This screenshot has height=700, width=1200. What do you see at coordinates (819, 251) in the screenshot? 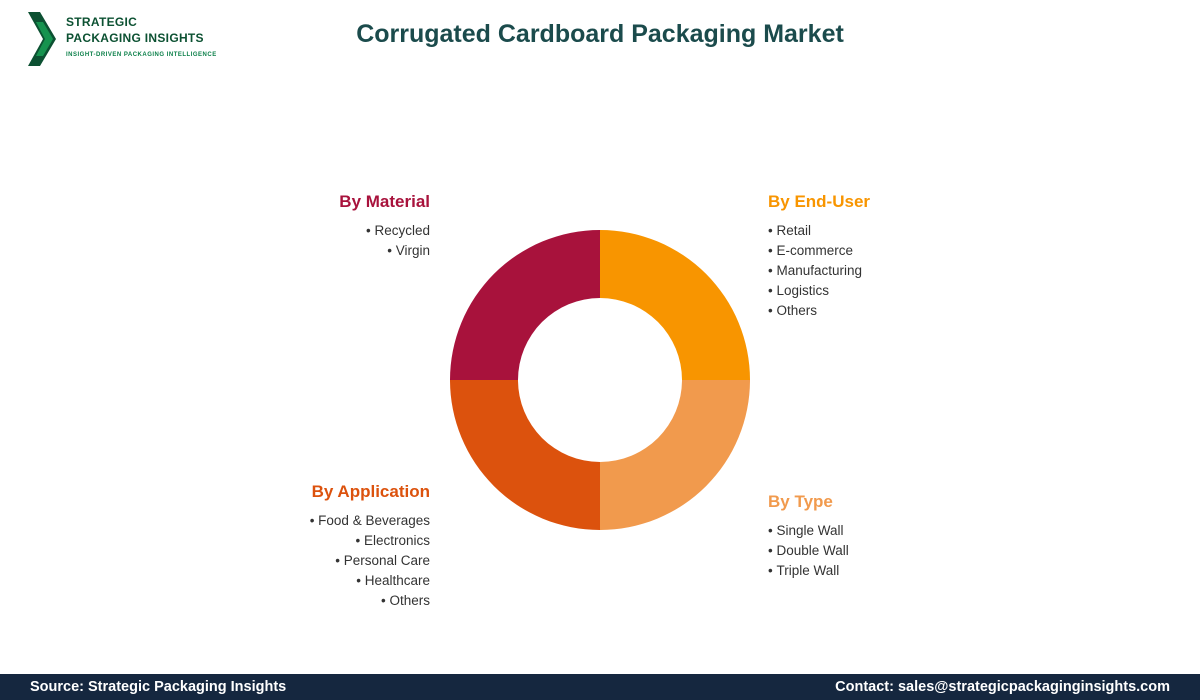
I see `list-item: E-commerce` at bounding box center [819, 251].